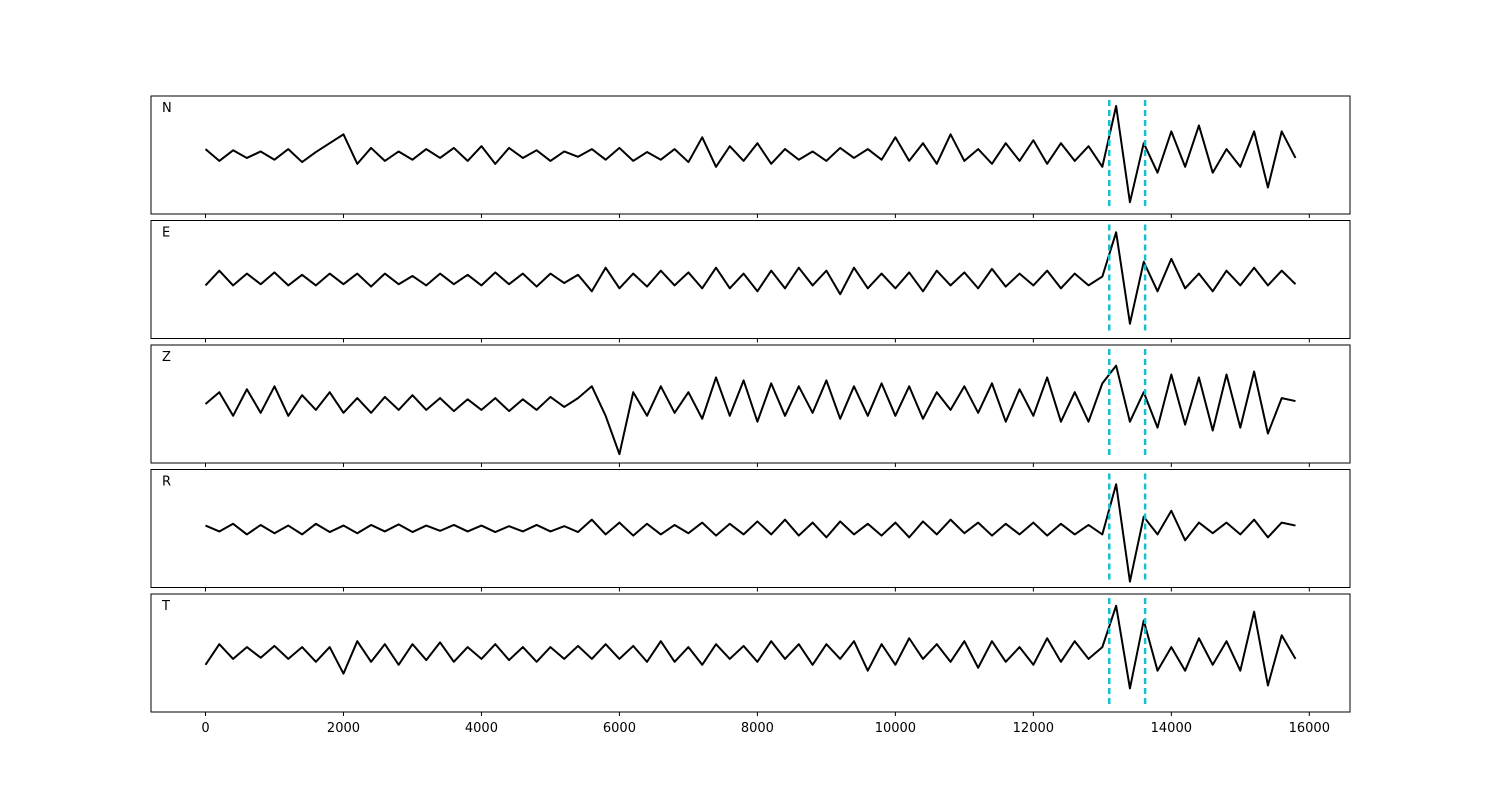  I want to click on x-tick-label: 10000, so click(895, 728).